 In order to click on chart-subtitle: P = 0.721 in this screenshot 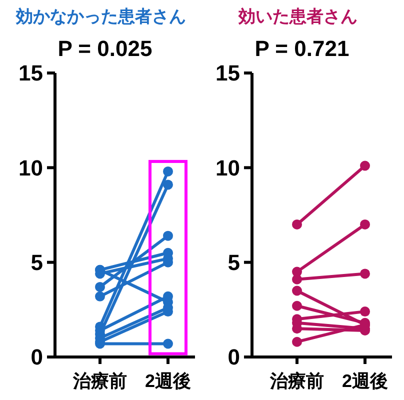, I will do `click(302, 48)`.